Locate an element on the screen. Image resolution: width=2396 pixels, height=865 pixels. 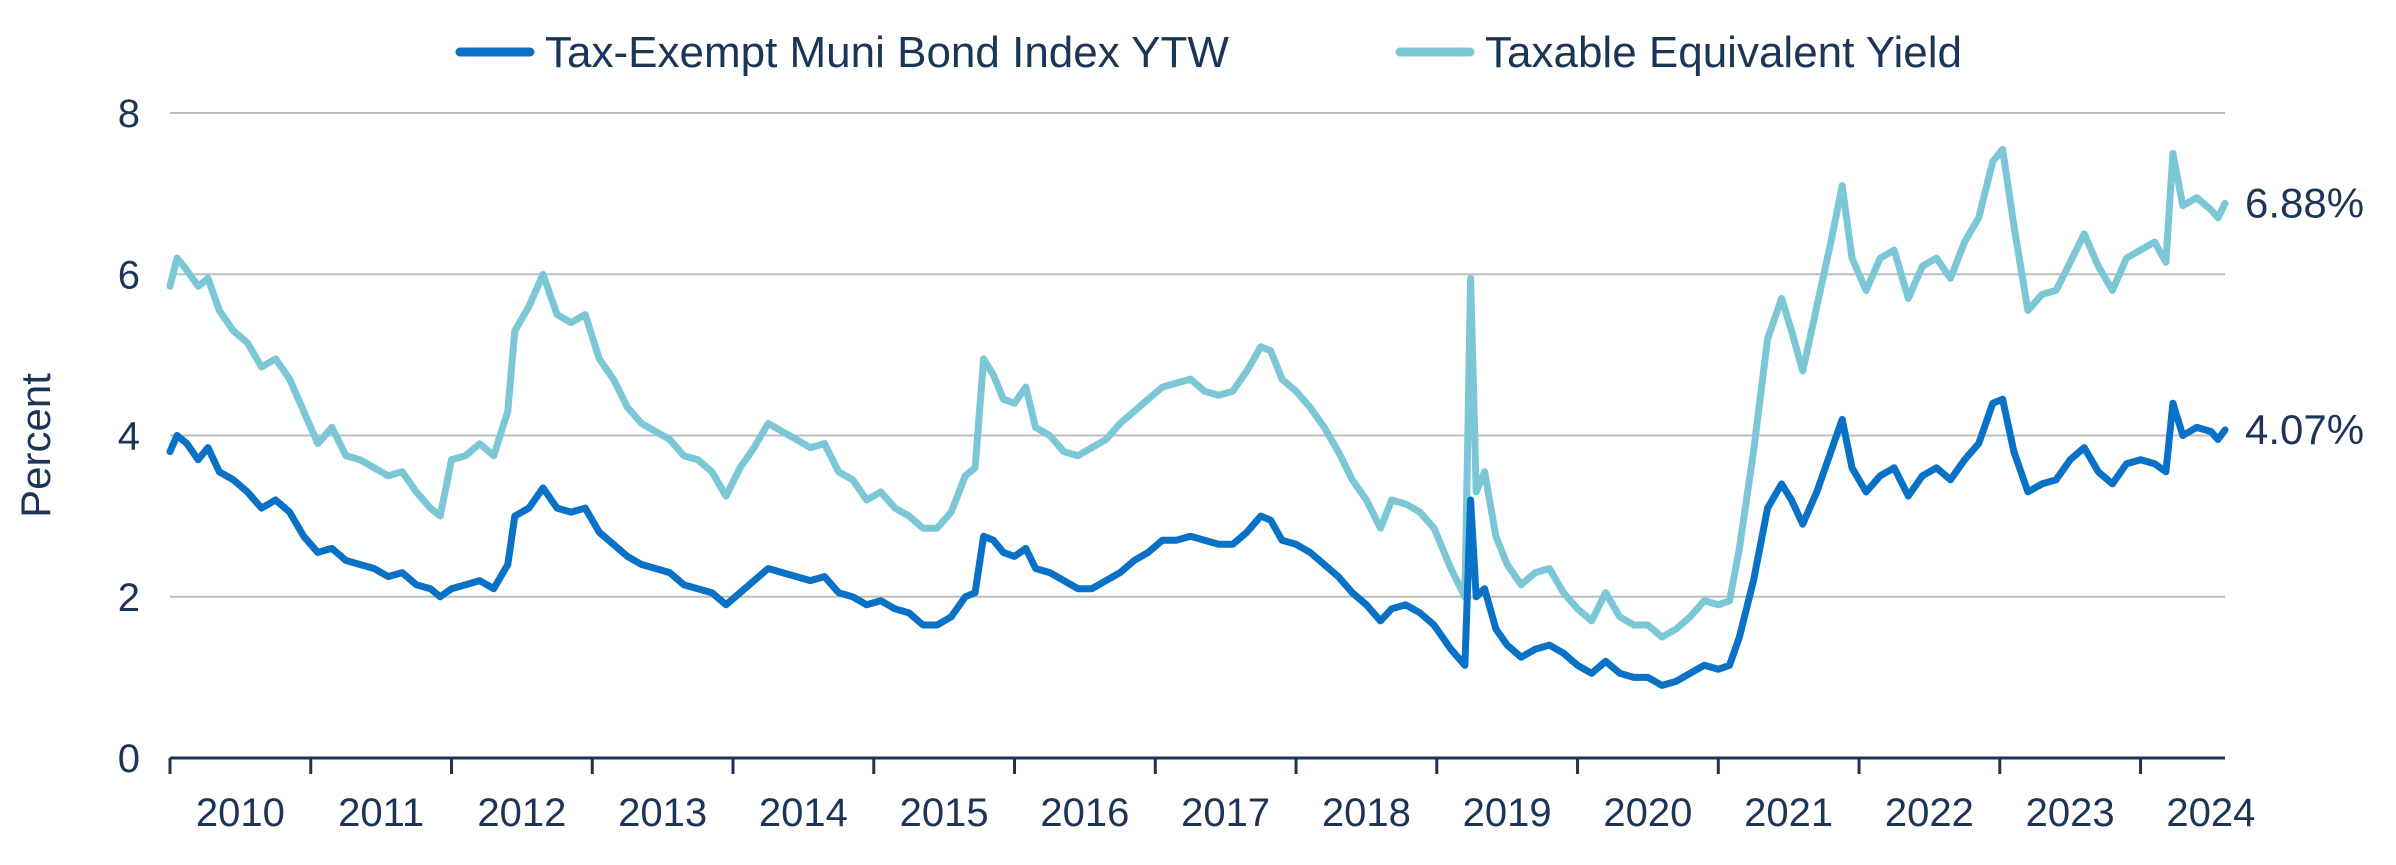
x-tick-label: 2019 is located at coordinates (1507, 813).